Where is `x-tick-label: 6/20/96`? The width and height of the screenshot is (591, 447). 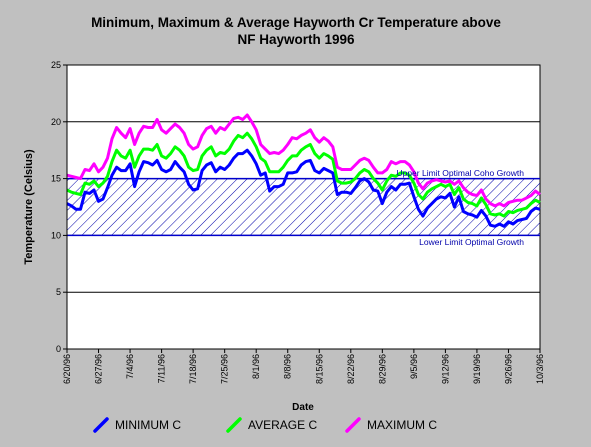 x-tick-label: 6/20/96 is located at coordinates (67, 369).